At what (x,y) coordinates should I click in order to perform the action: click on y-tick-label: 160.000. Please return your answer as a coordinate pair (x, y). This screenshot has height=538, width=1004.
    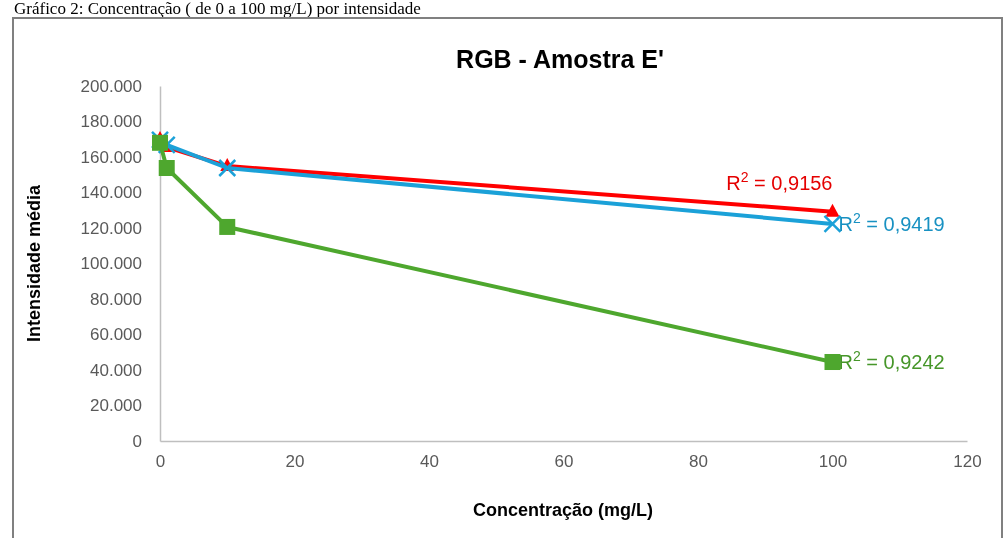
    Looking at the image, I should click on (111, 157).